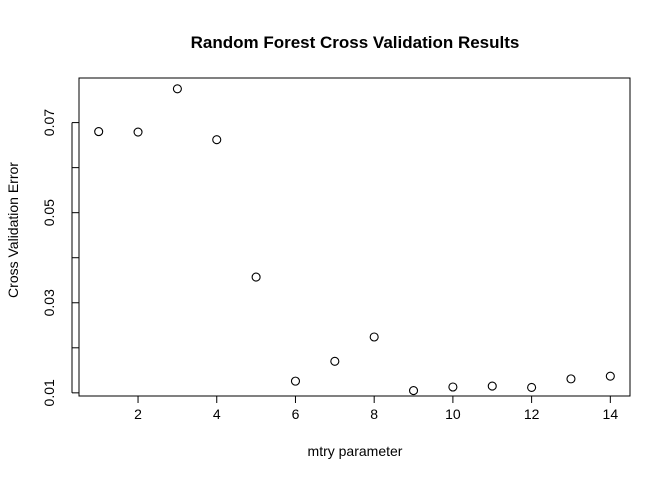 The image size is (672, 480). I want to click on x-tick-label: 4, so click(217, 414).